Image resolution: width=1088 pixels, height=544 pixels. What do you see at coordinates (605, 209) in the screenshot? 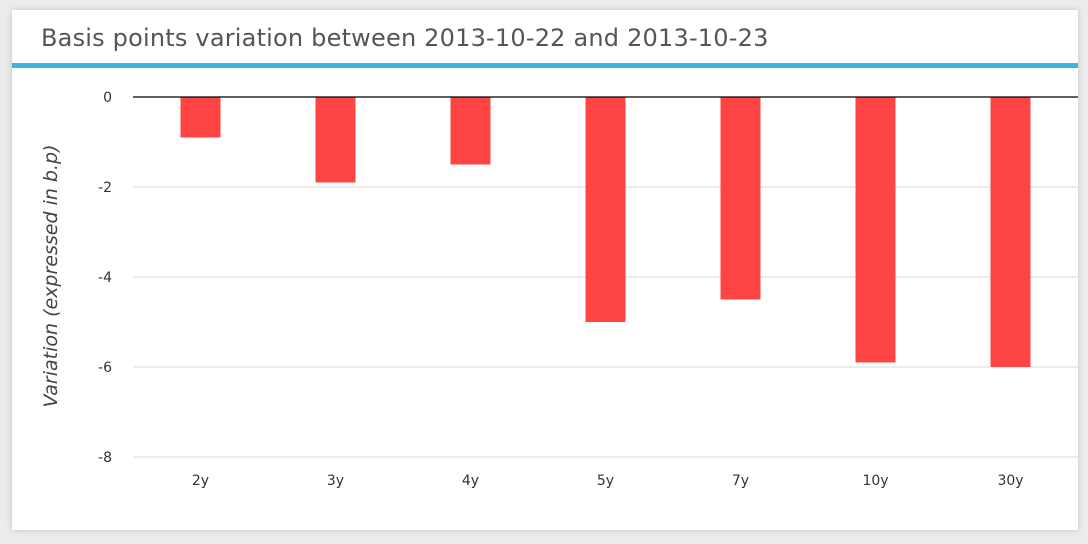
I see `bar-5y` at bounding box center [605, 209].